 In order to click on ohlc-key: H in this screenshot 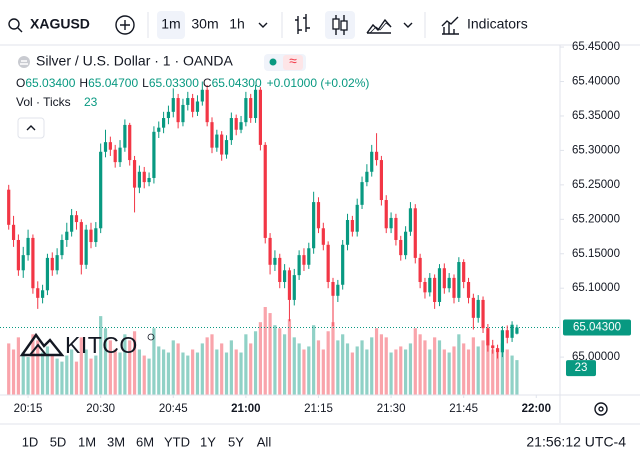, I will do `click(83, 83)`.